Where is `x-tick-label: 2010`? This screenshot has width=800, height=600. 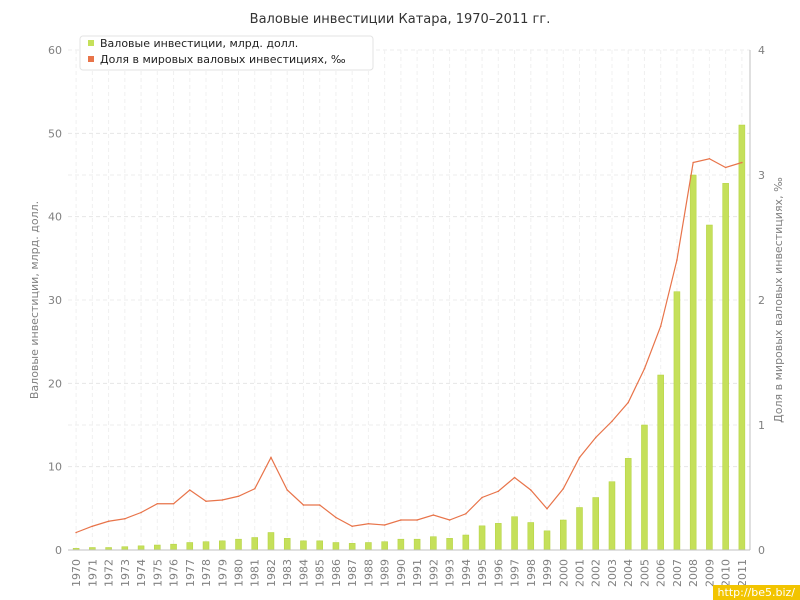 x-tick-label: 2010 is located at coordinates (726, 573).